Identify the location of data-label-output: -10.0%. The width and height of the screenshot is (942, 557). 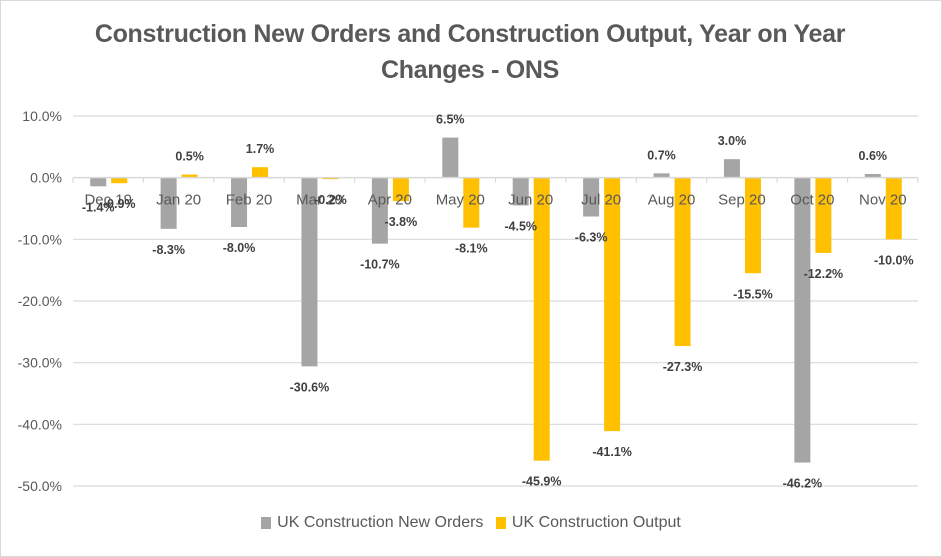
(894, 260).